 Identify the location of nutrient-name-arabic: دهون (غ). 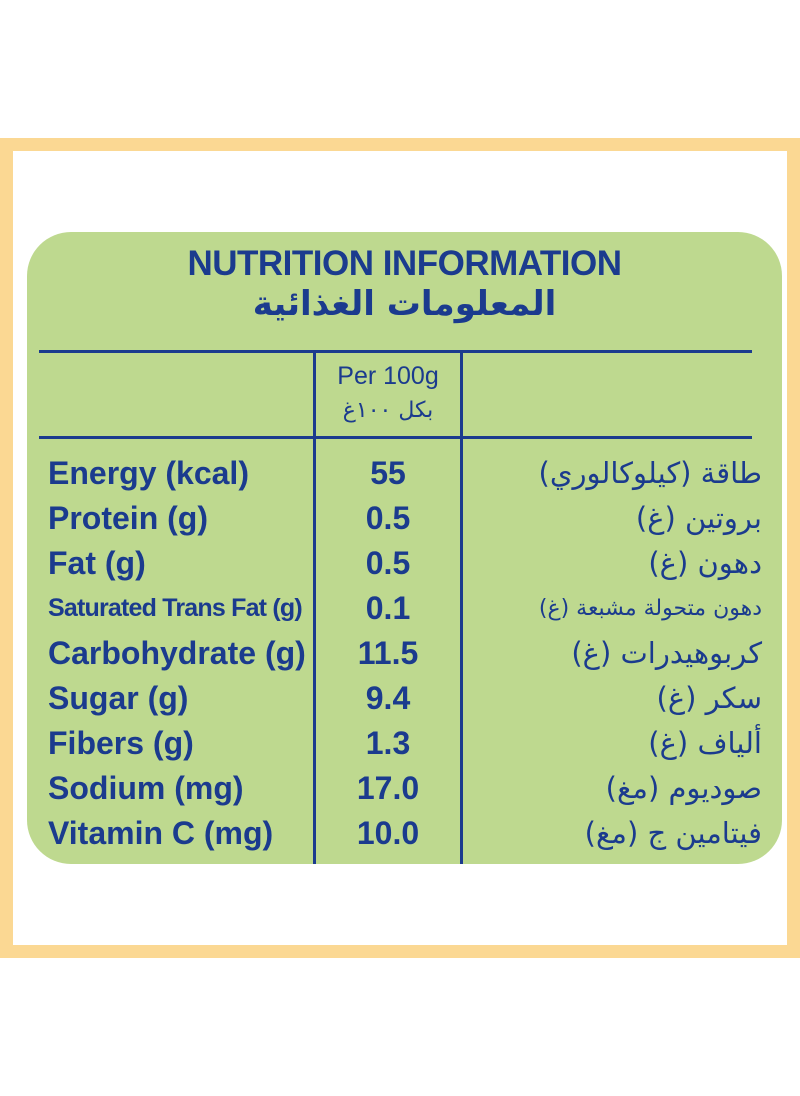
(705, 563).